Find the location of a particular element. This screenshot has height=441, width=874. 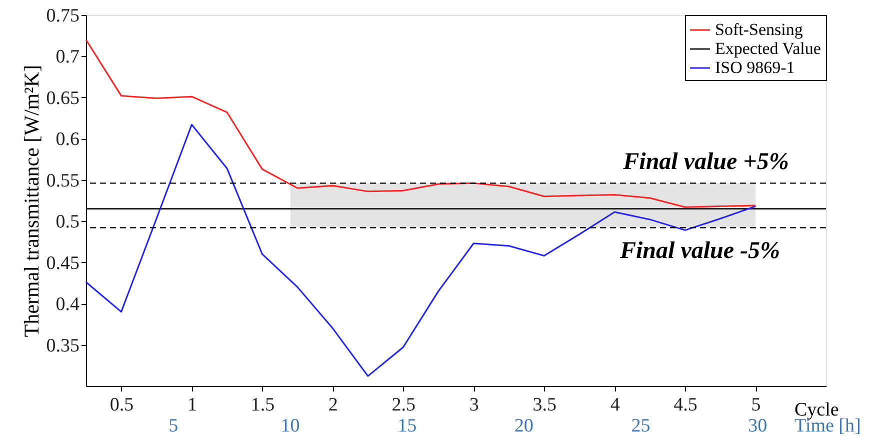

x-tick-label: 3 is located at coordinates (474, 405).